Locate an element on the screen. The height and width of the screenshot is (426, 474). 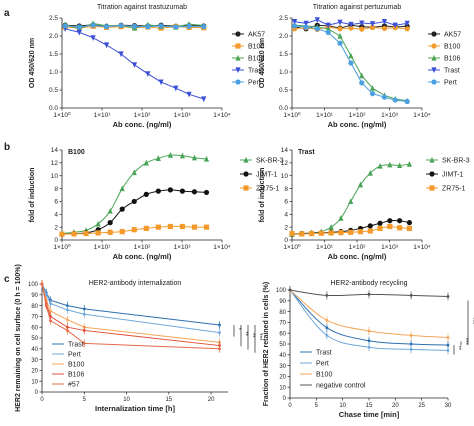
legend-item: B100 is located at coordinates (316, 375).